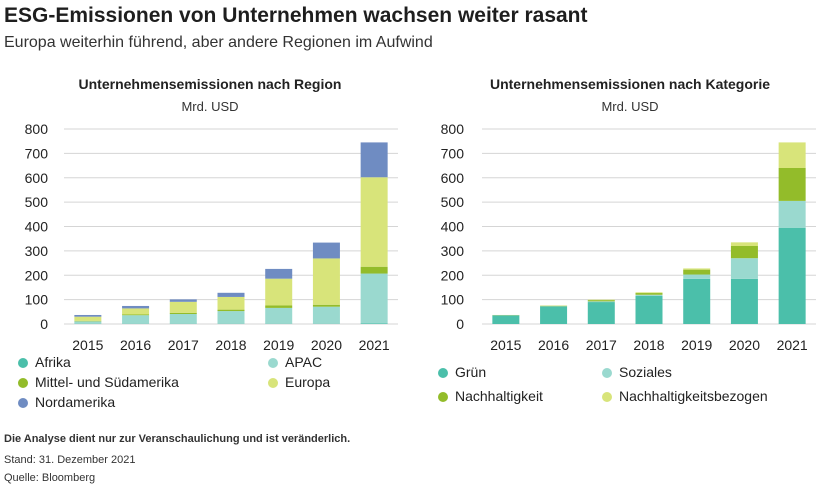 The image size is (840, 486). Describe the element at coordinates (792, 275) in the screenshot. I see `bar-segment-gruen-2021` at that location.